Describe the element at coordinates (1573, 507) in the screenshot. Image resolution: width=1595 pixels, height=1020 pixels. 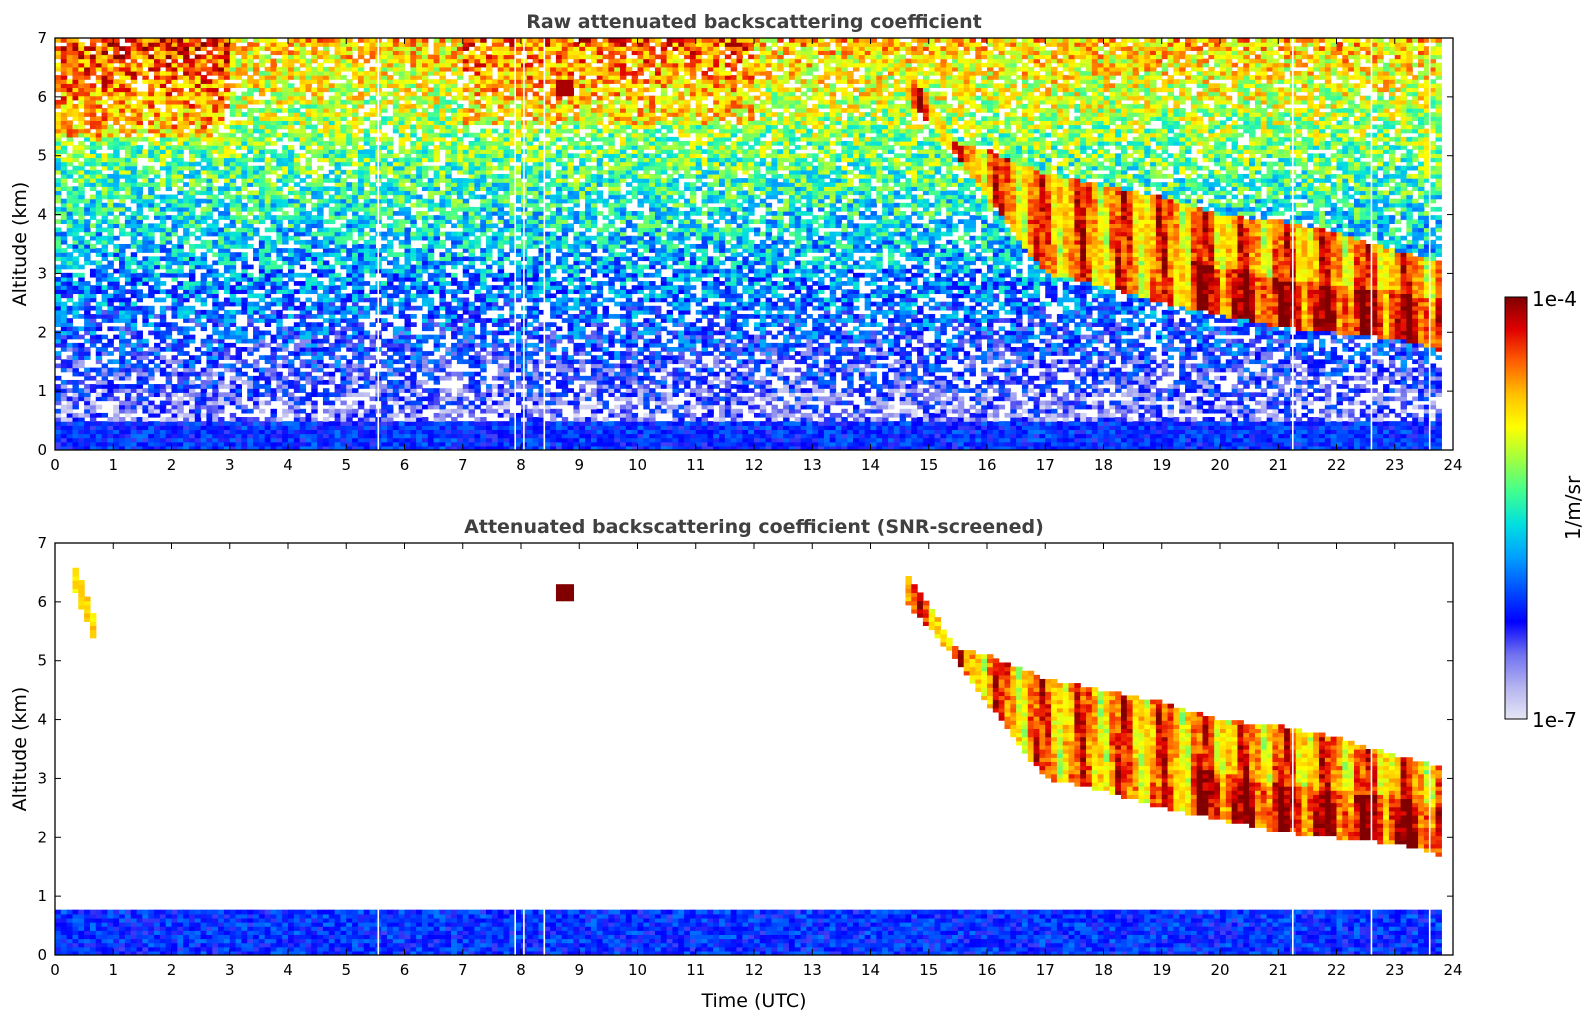
I see `colorbar-unit-label: 1/m/sr` at that location.